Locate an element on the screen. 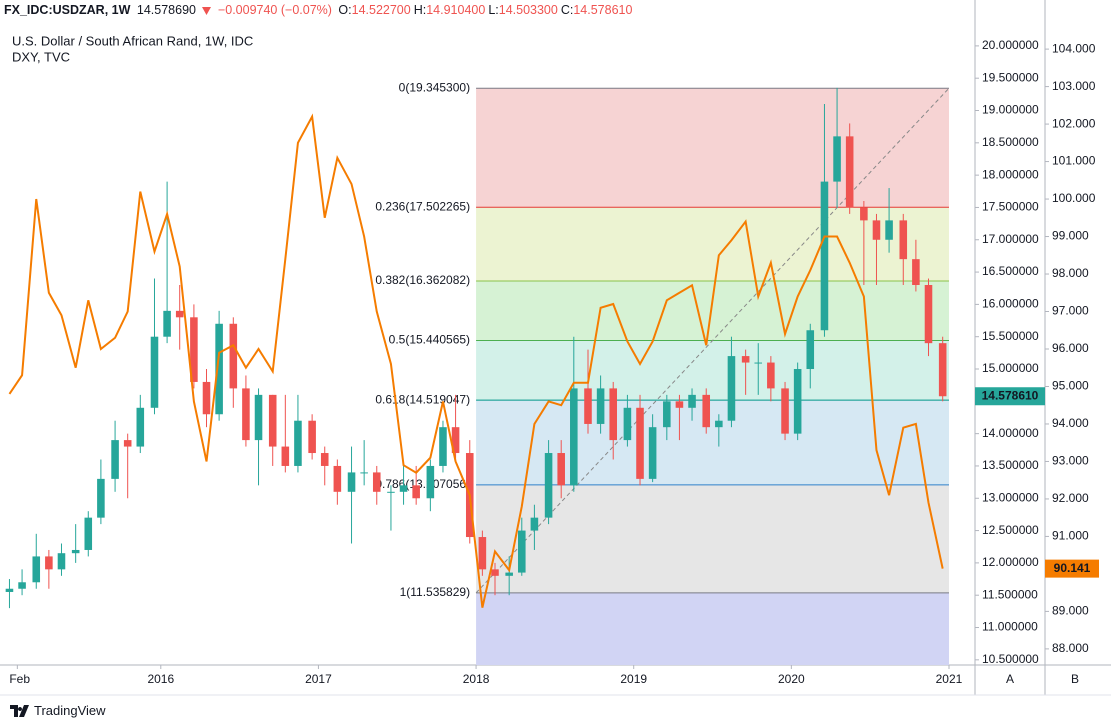 The width and height of the screenshot is (1111, 725). fib-label: 0.5(15.440565) is located at coordinates (429, 340).